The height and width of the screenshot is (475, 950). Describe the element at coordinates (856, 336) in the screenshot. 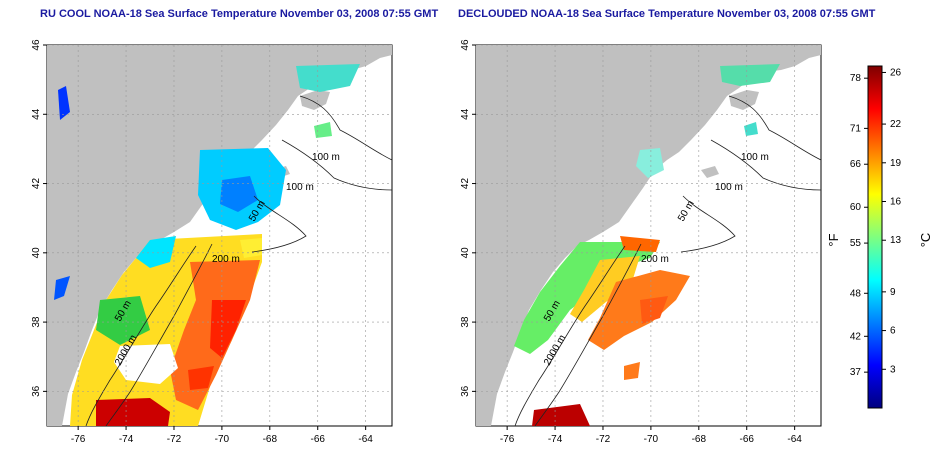

I see `fahrenheit-tick-label: 42` at that location.